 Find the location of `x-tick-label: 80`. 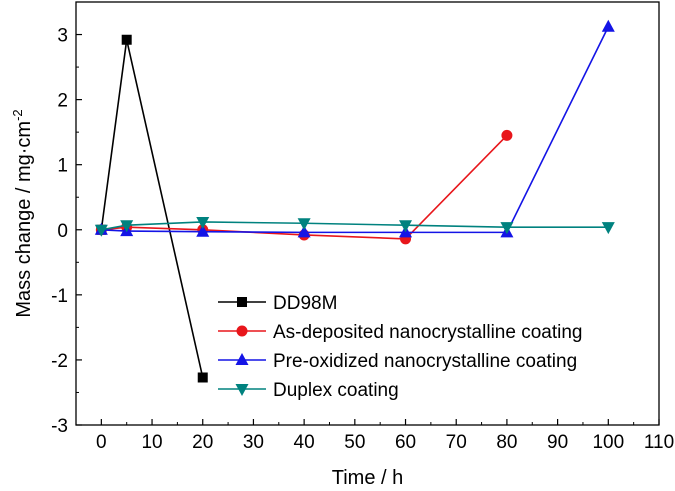

x-tick-label: 80 is located at coordinates (506, 442).